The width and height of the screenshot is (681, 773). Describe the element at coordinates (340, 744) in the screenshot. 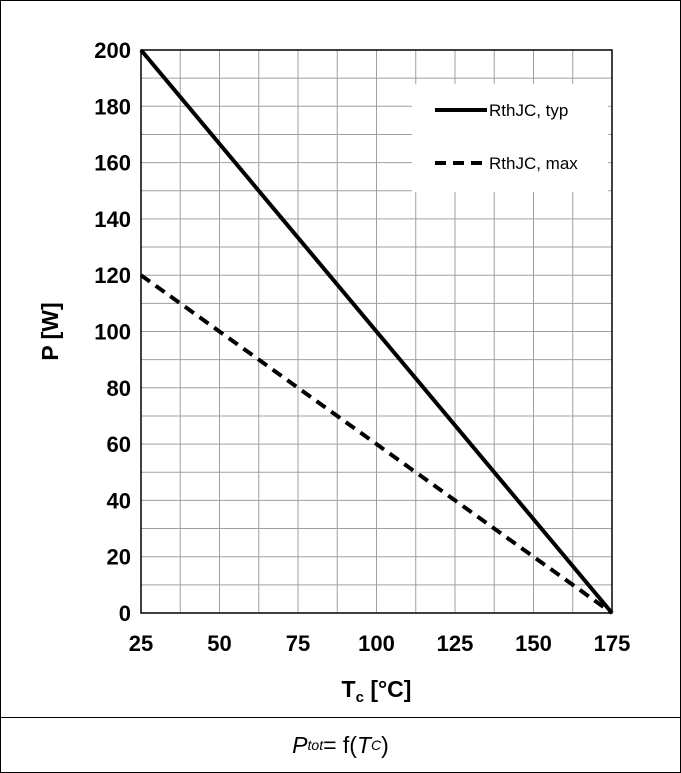

I see `caption-eq: = f(` at that location.